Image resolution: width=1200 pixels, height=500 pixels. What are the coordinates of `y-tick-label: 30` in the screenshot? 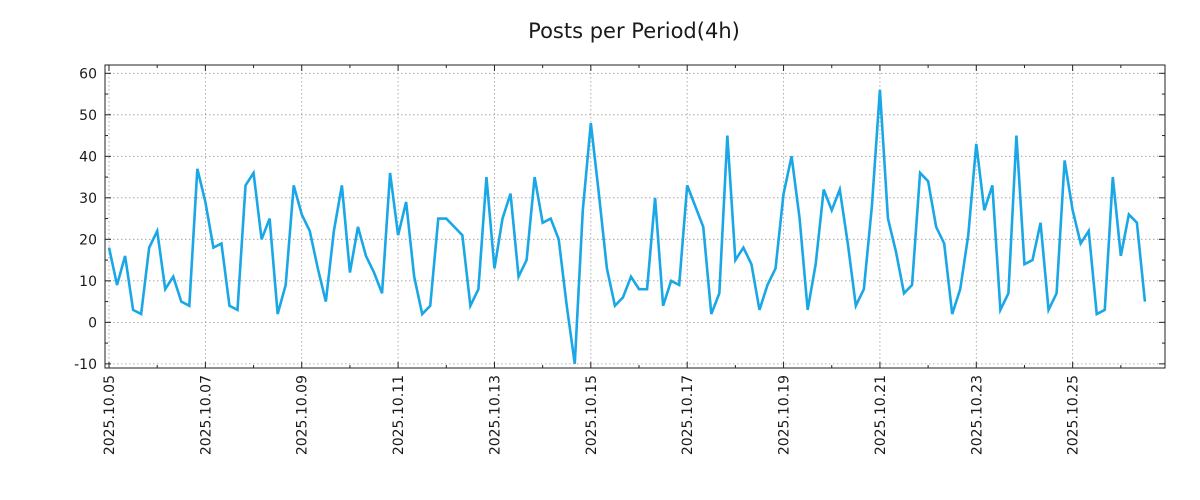 It's located at (88, 199).